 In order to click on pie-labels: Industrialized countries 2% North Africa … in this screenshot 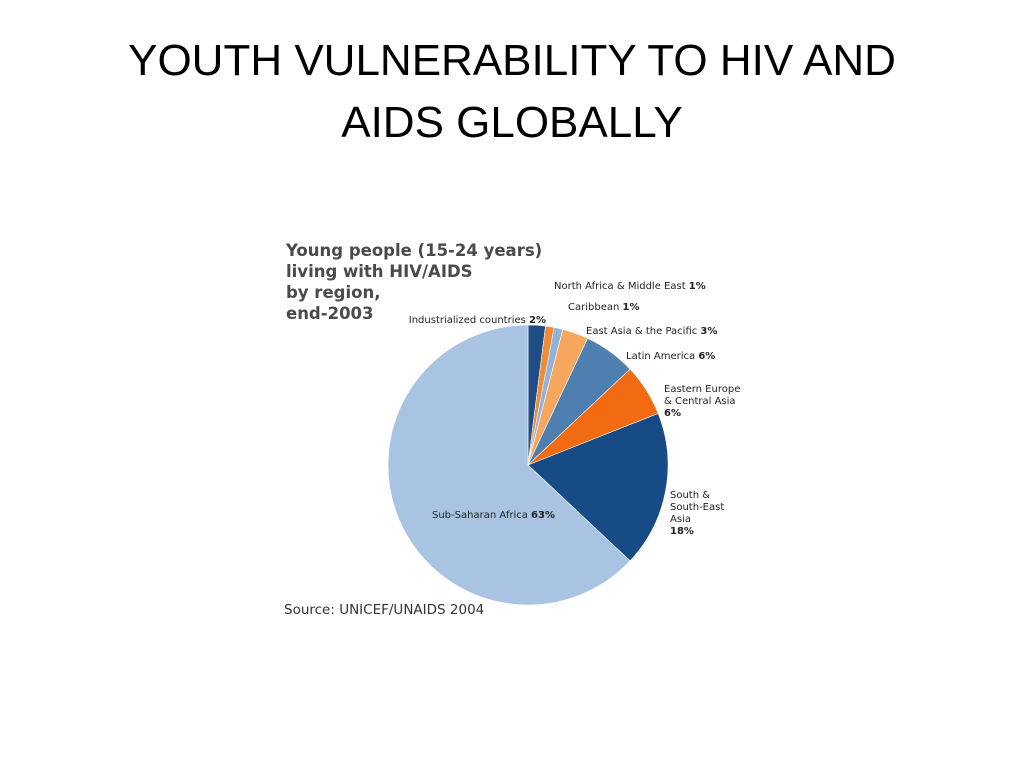, I will do `click(575, 409)`.